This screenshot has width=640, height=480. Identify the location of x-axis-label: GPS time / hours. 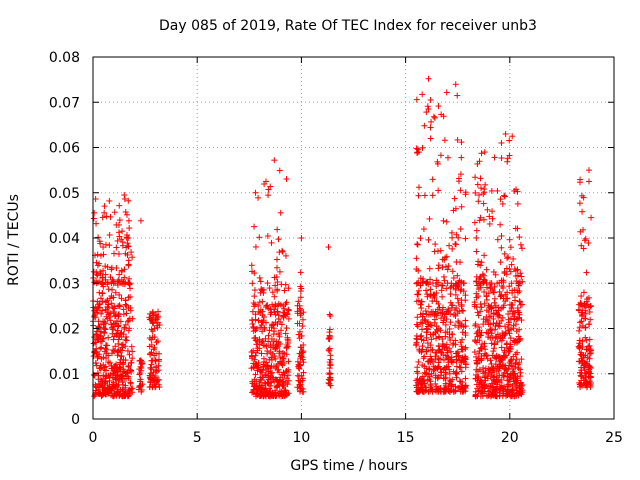
(348, 466).